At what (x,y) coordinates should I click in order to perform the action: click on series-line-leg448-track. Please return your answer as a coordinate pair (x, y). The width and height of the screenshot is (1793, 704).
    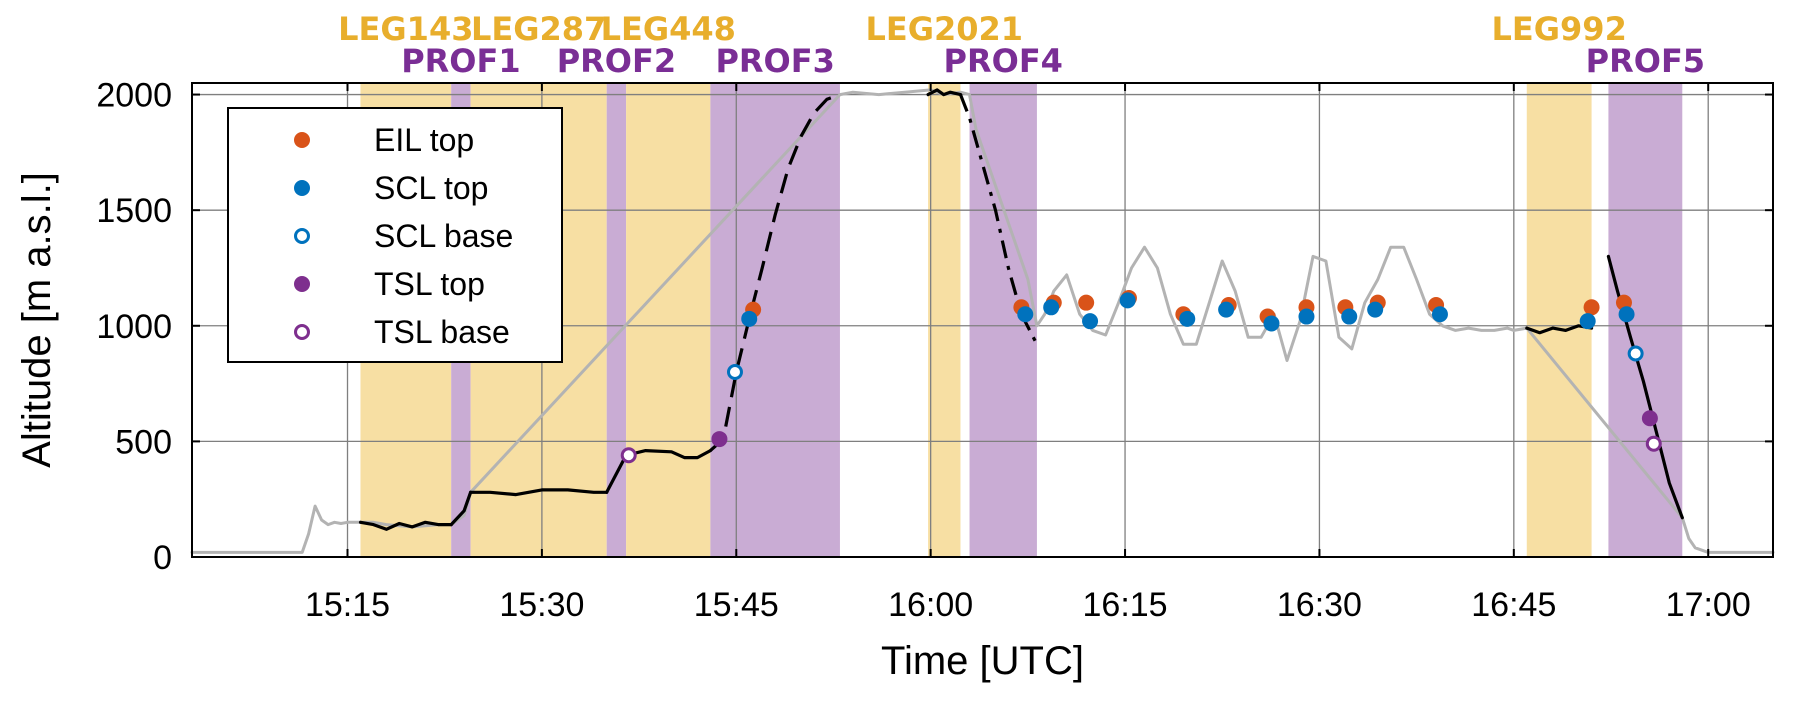
    Looking at the image, I should click on (668, 454).